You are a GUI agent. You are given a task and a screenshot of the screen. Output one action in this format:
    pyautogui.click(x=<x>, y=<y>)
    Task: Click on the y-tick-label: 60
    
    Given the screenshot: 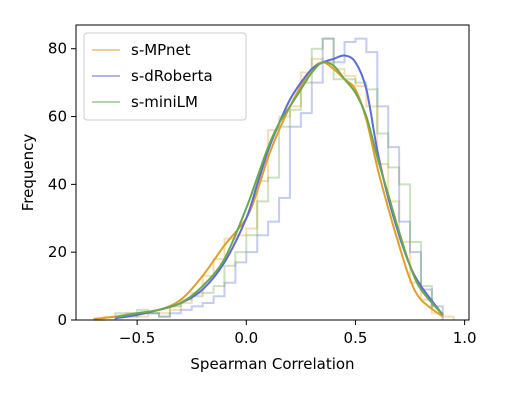 What is the action you would take?
    pyautogui.click(x=57, y=117)
    